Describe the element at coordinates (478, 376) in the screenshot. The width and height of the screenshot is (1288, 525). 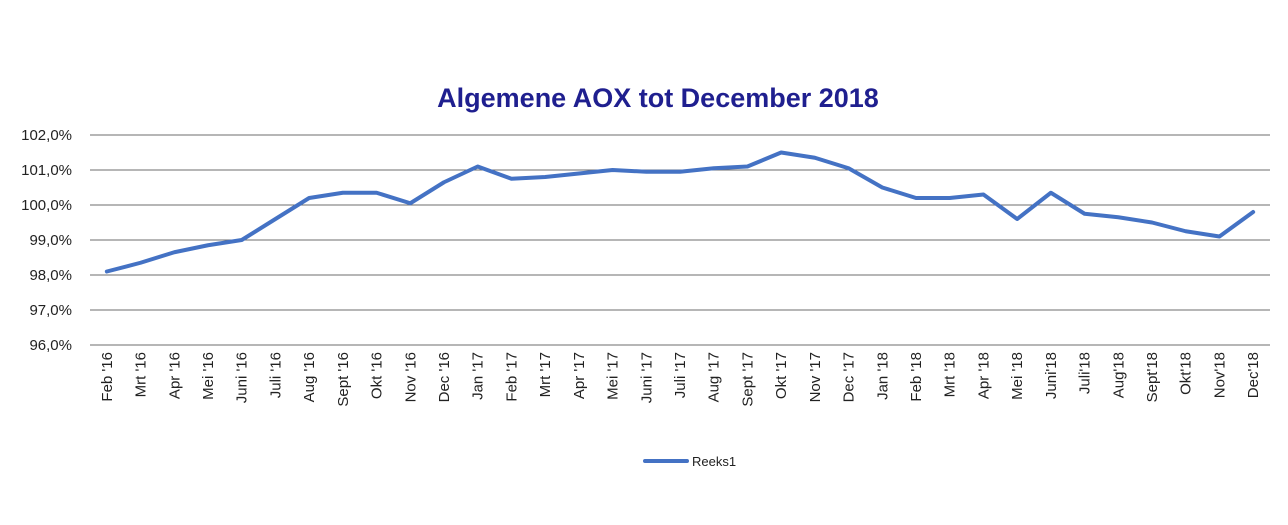
I see `x-tick-label: Jan '17` at that location.